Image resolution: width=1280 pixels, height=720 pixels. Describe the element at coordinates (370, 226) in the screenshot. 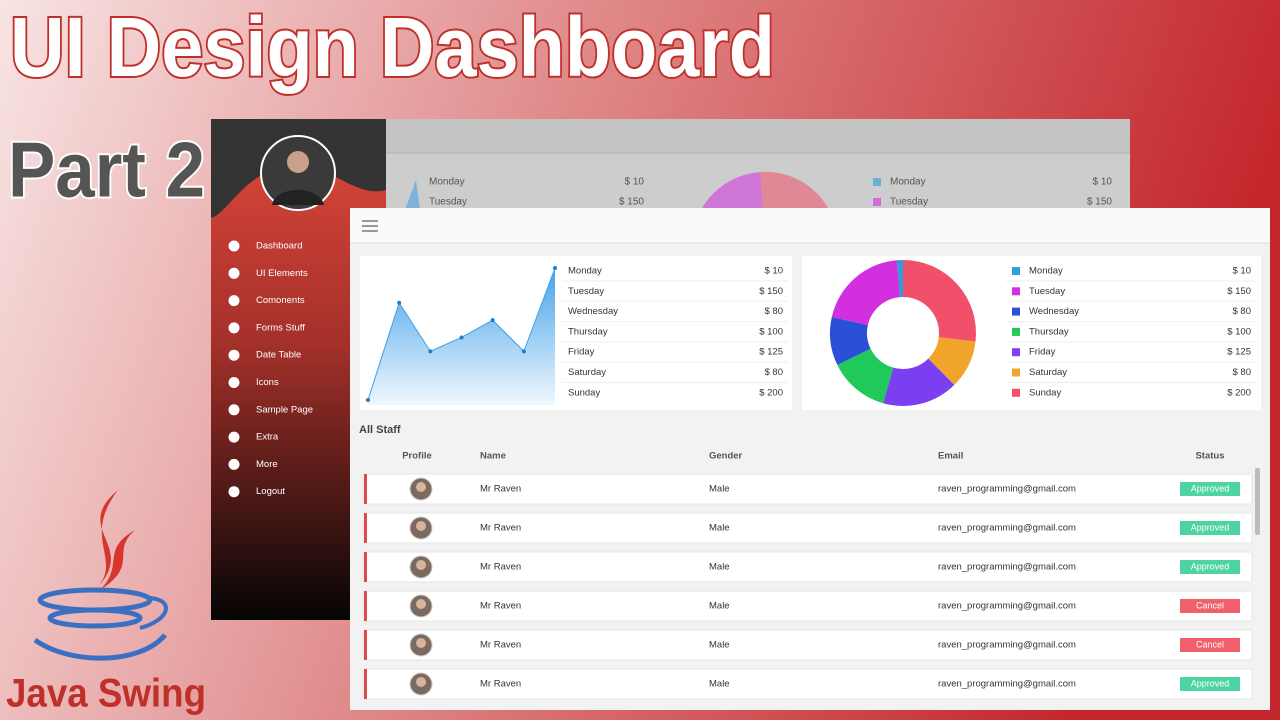

I see `menu-button` at that location.